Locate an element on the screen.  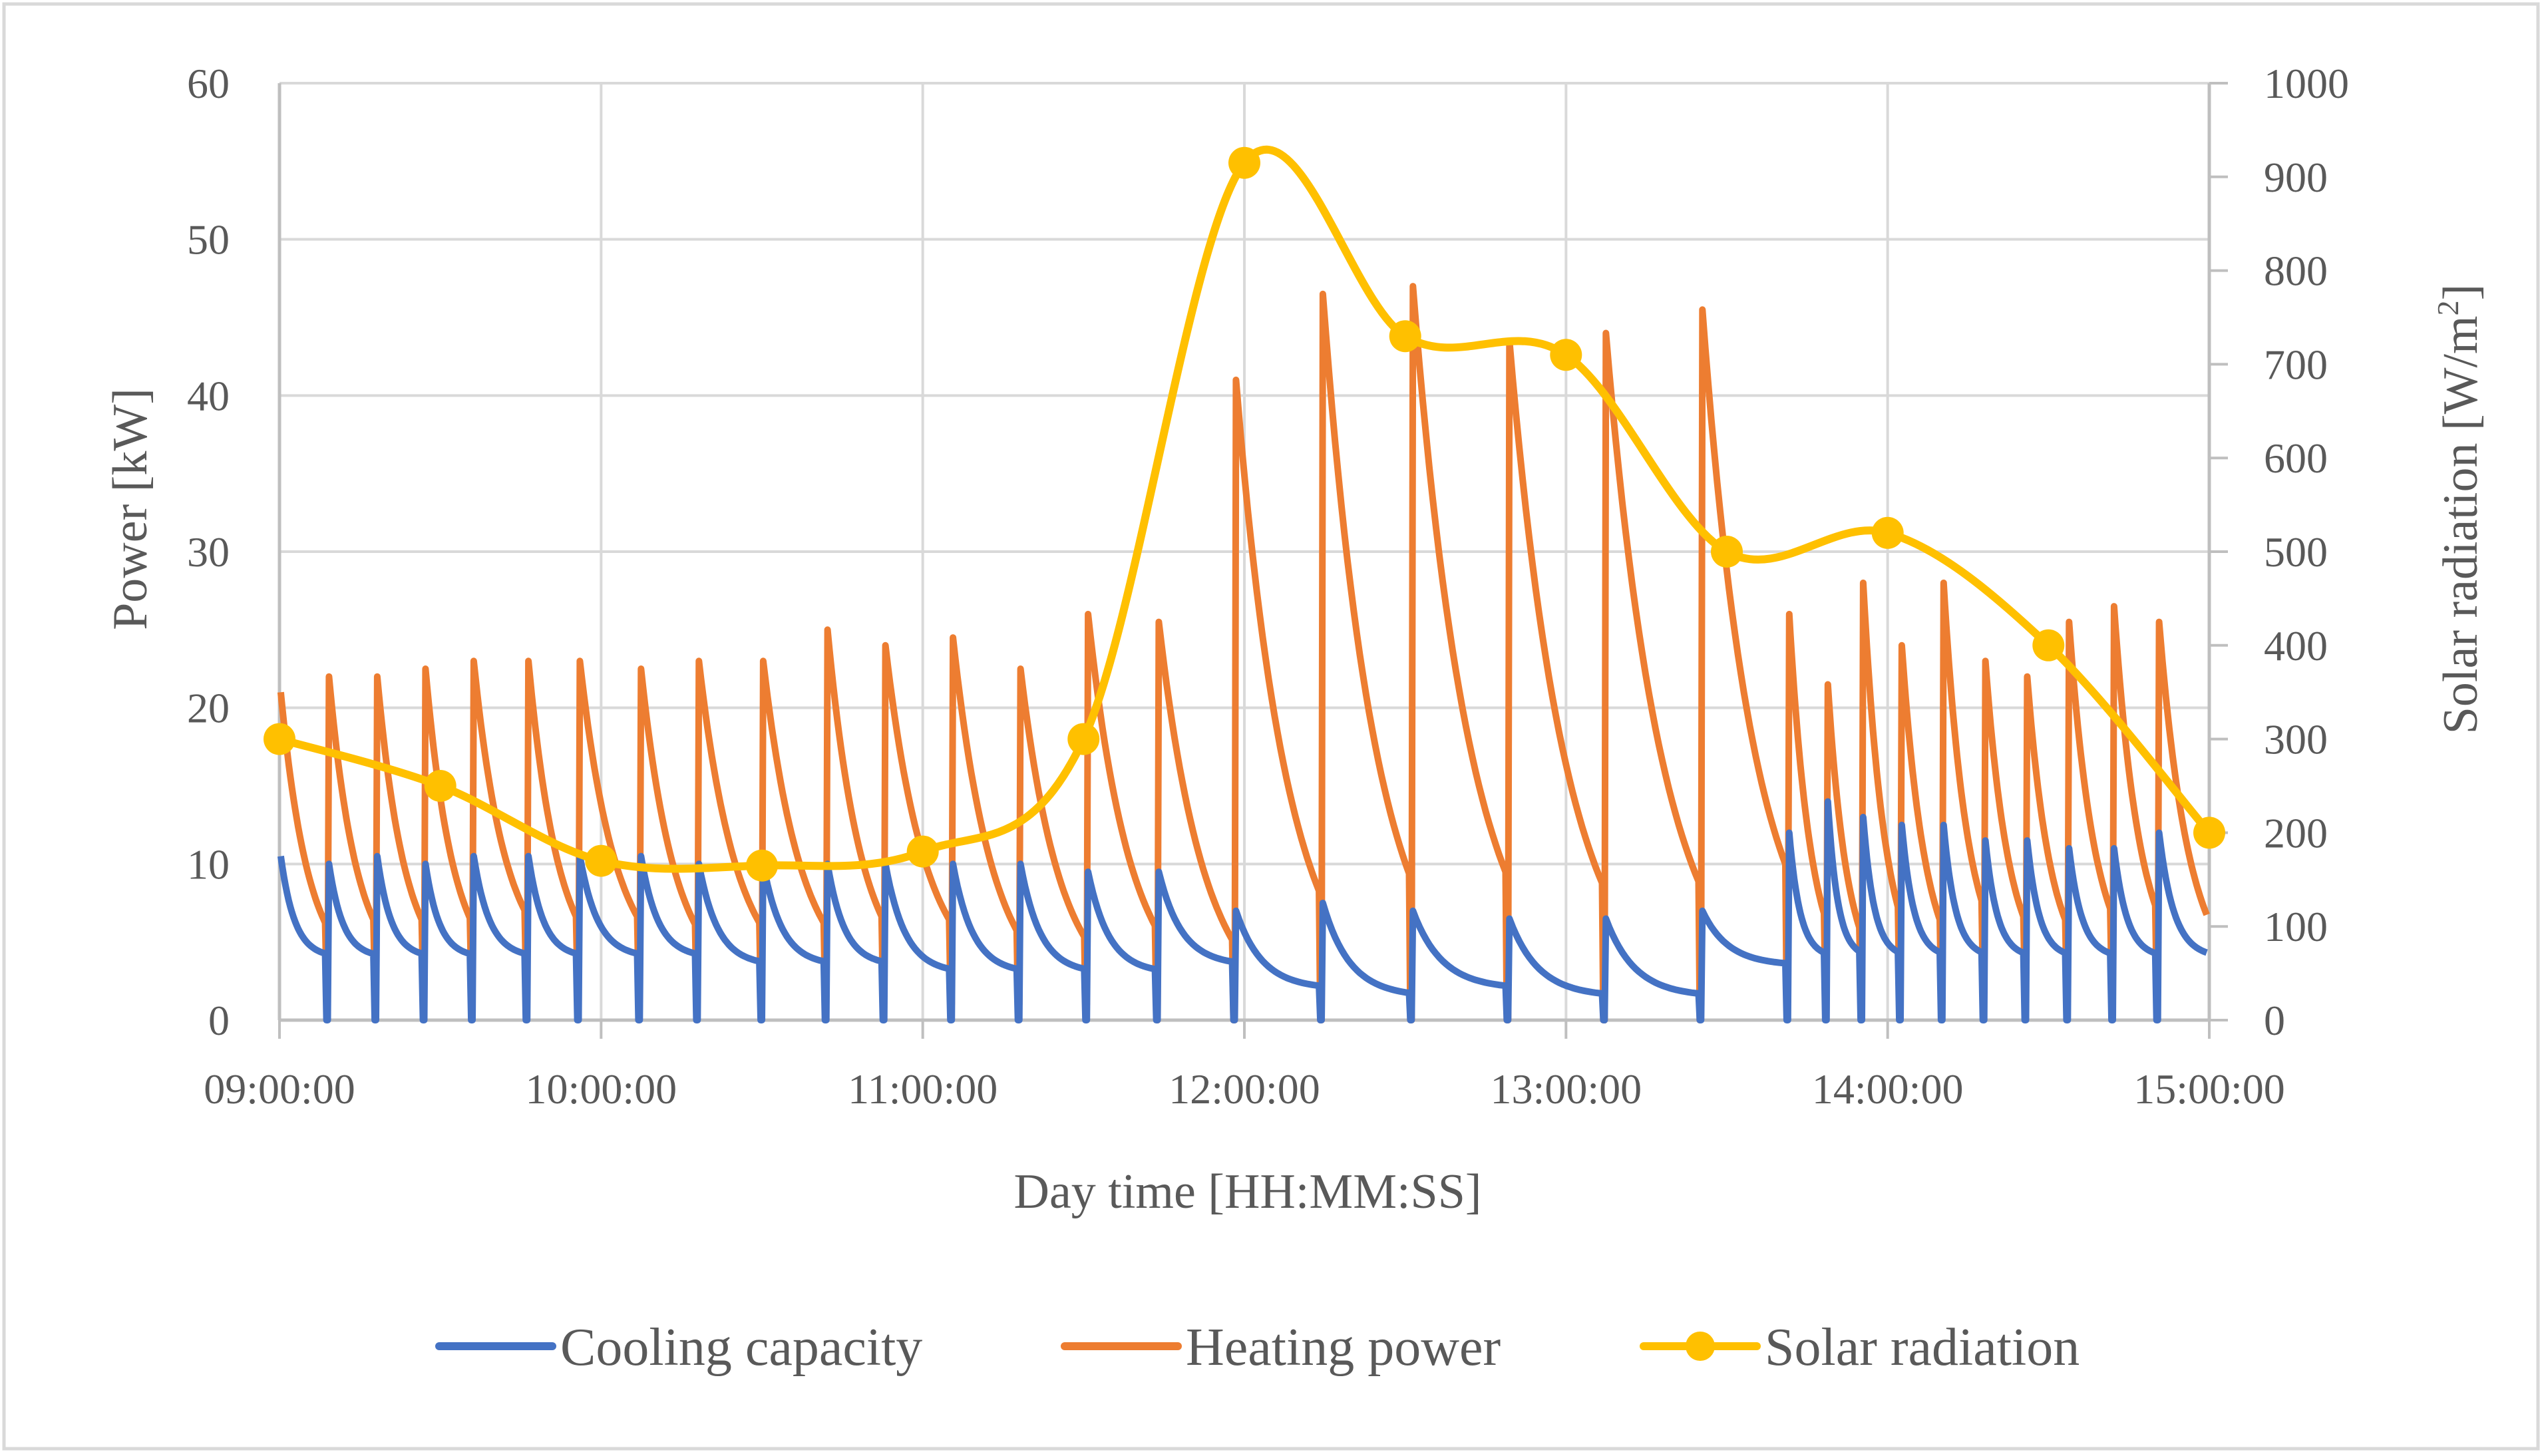
y2-axis-title-end: ] is located at coordinates (2461, 292).